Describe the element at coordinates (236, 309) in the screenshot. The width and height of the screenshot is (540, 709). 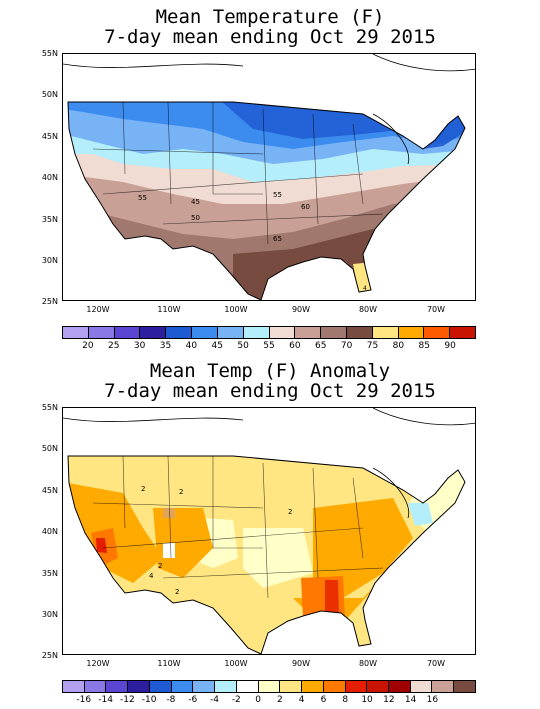
I see `panel1-lon-label: 100W` at that location.